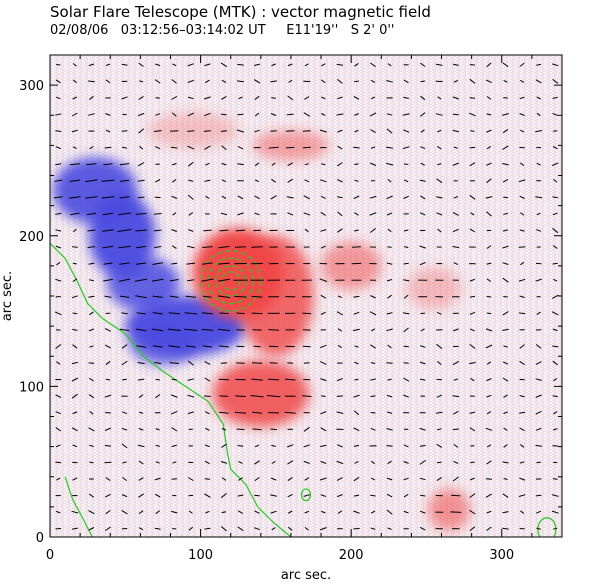 The width and height of the screenshot is (612, 585). I want to click on negative-polarity-region, so click(163, 344).